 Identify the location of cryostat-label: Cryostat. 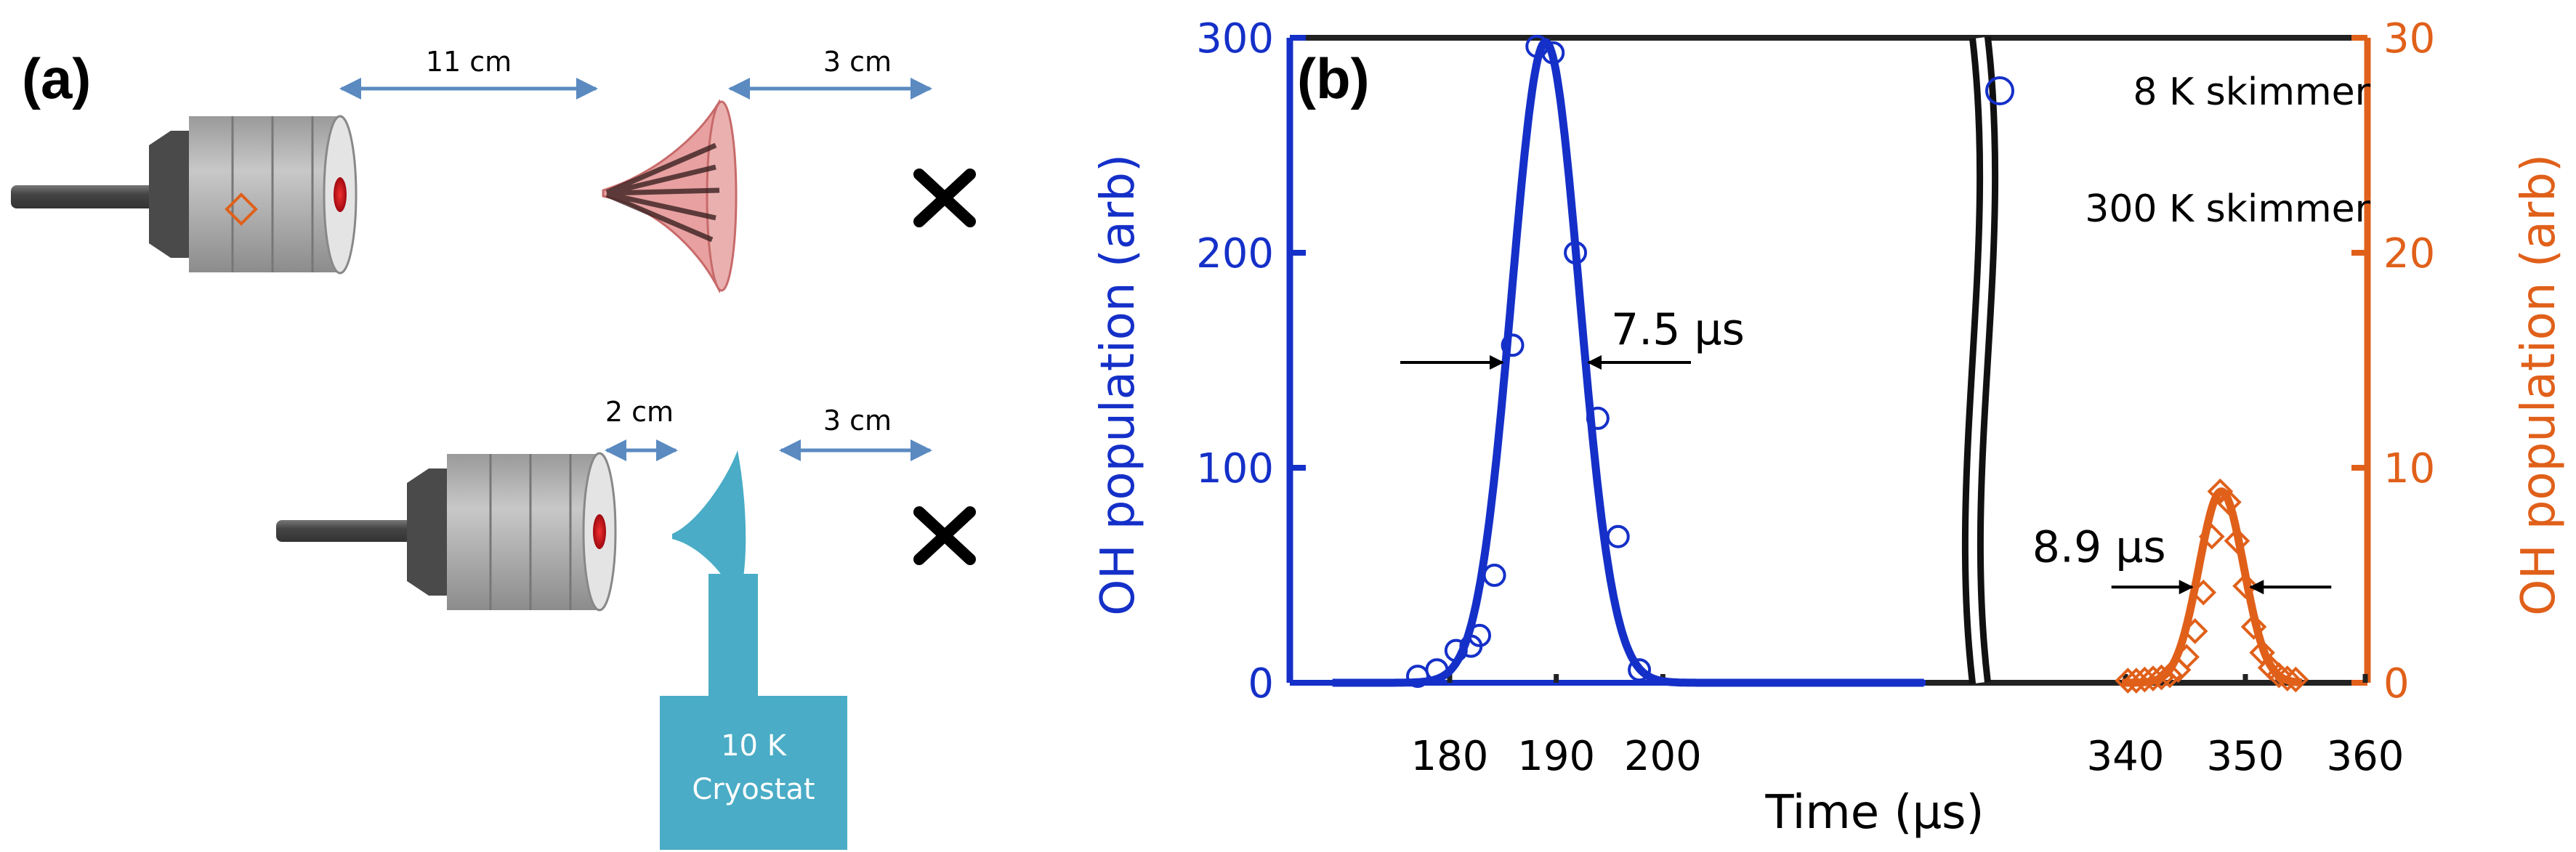
(754, 789).